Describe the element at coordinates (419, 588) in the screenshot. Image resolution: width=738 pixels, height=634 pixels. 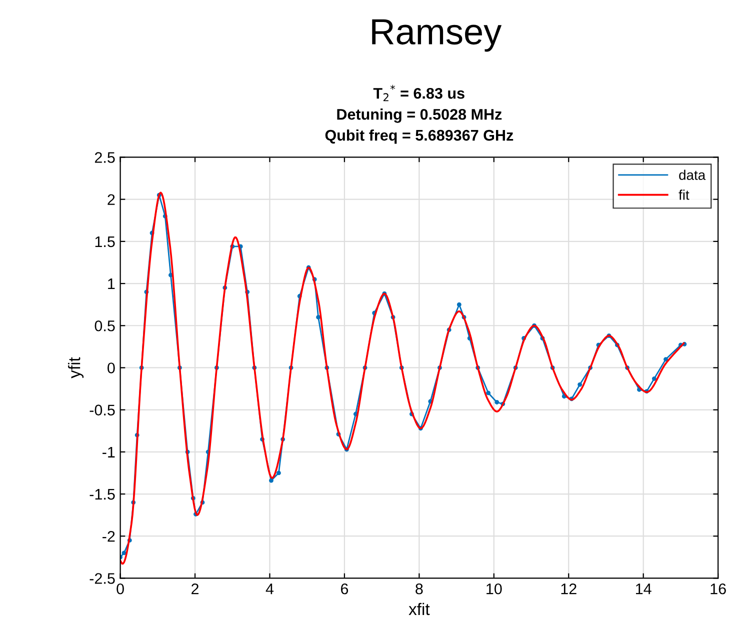
I see `x-tick-label: 8` at that location.